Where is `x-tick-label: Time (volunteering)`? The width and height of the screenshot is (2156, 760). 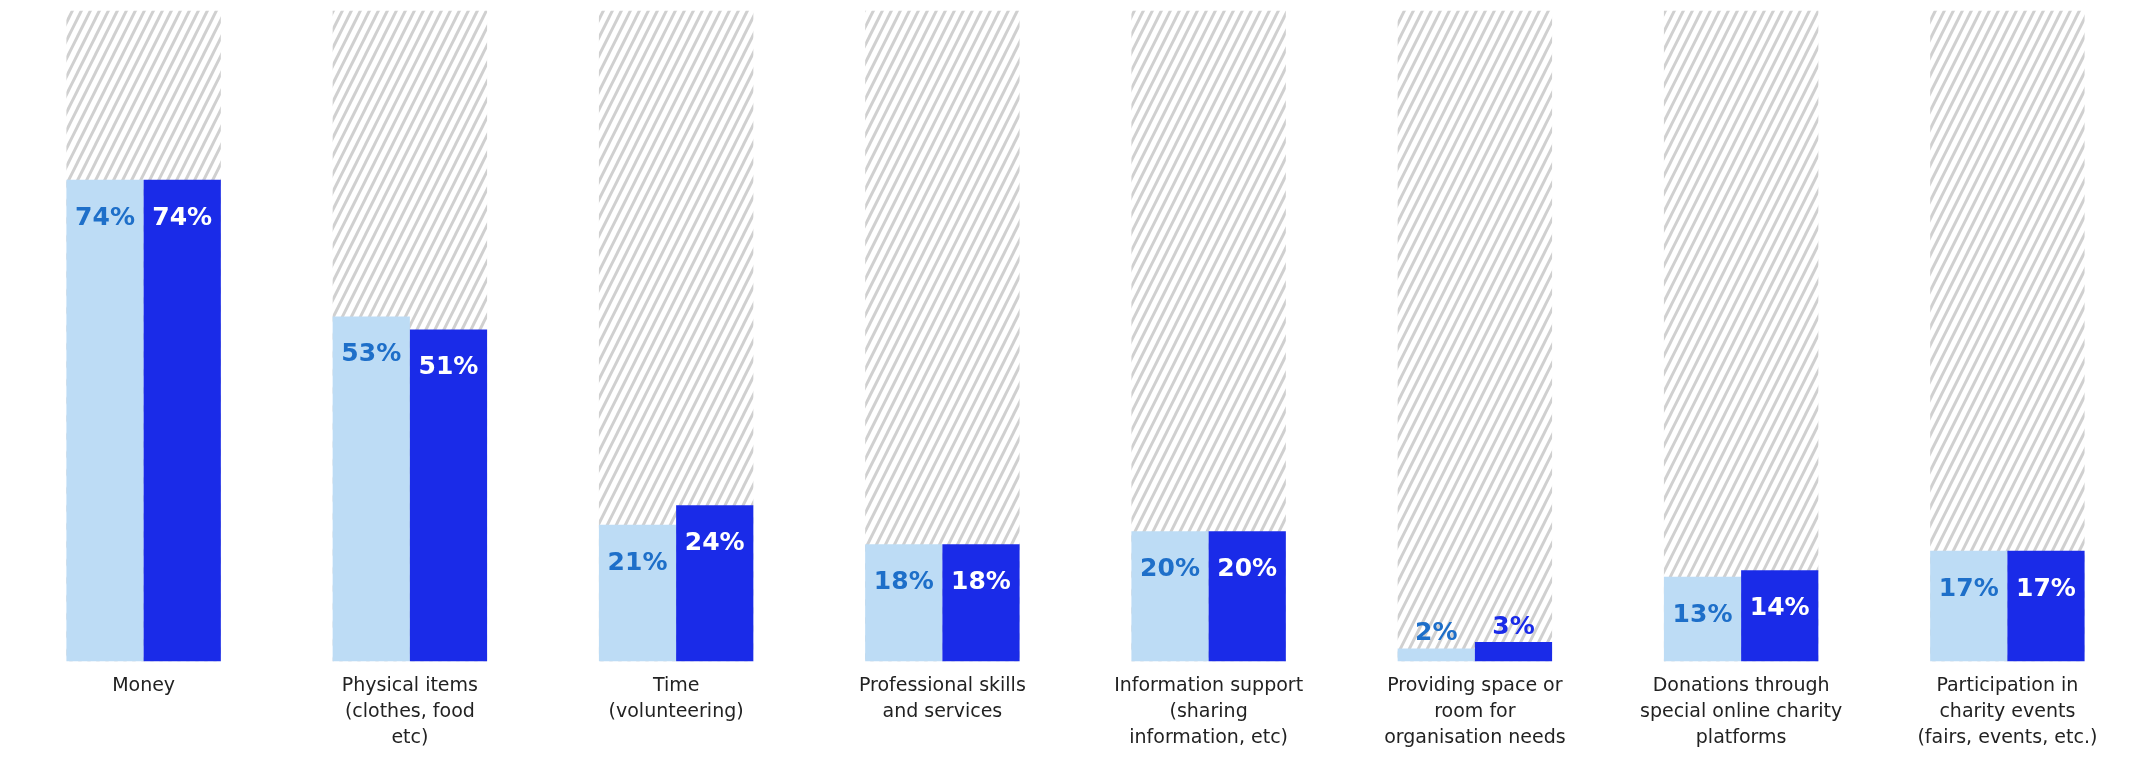
x-tick-label: Time (volunteering) is located at coordinates (676, 696).